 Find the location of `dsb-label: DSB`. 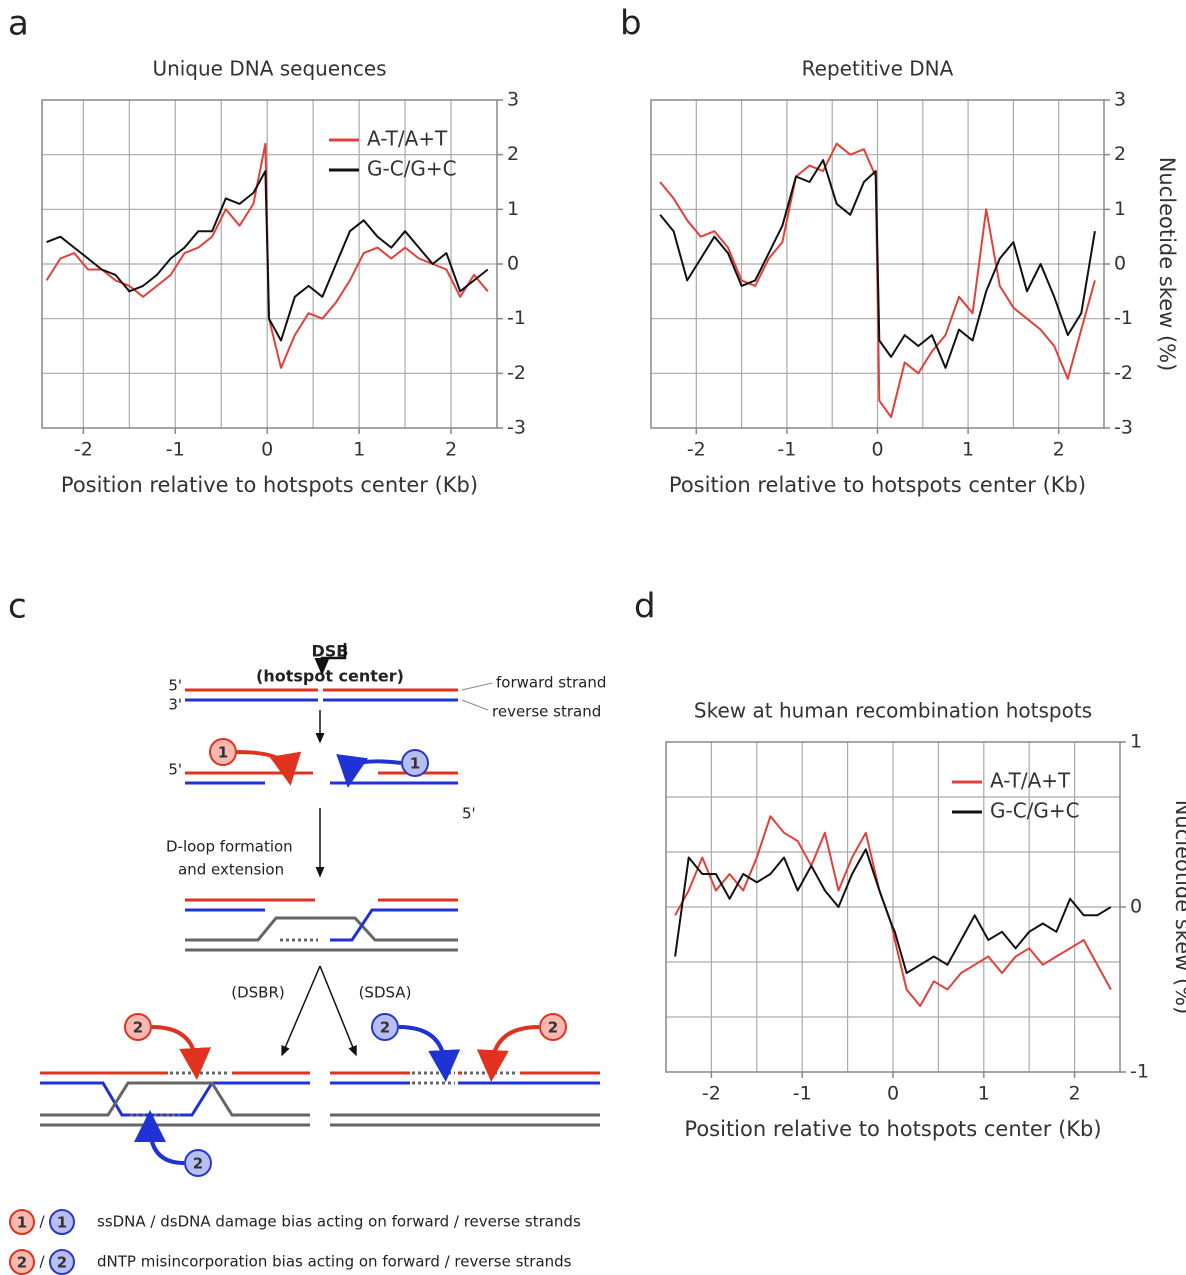

dsb-label: DSB is located at coordinates (330, 651).